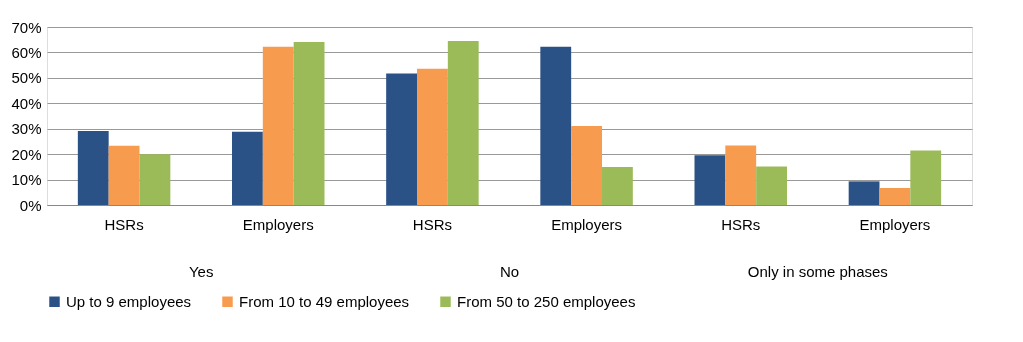 The width and height of the screenshot is (1023, 342). What do you see at coordinates (201, 271) in the screenshot?
I see `text: Yes` at bounding box center [201, 271].